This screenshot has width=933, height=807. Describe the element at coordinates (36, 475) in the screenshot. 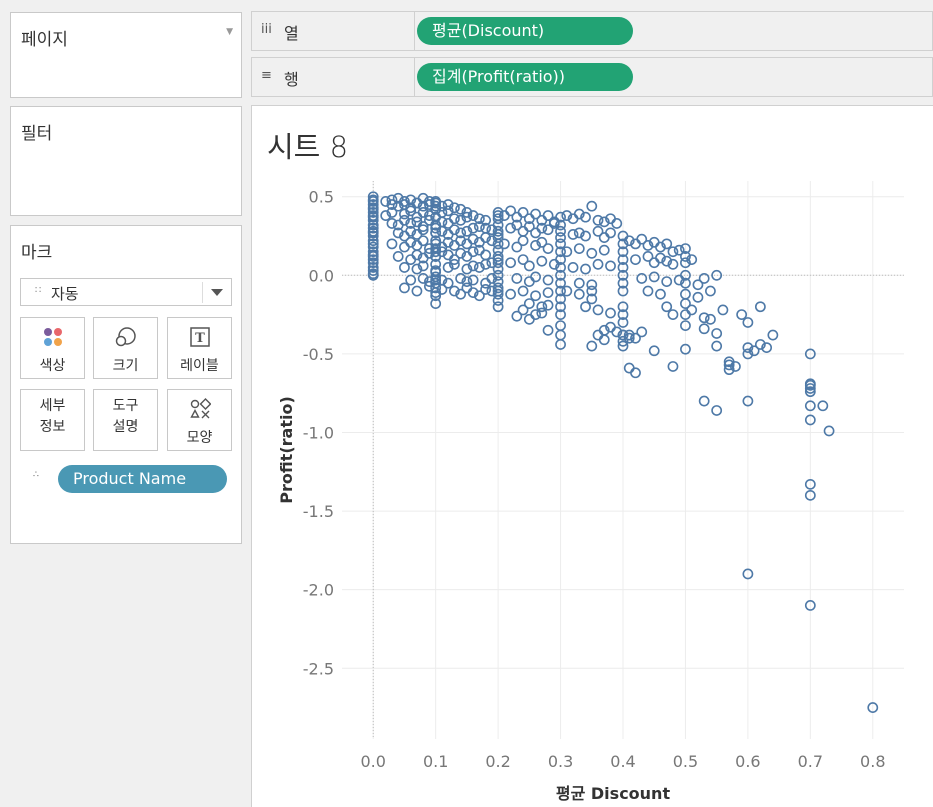

I see `detail-encoding-icon: ∴` at that location.